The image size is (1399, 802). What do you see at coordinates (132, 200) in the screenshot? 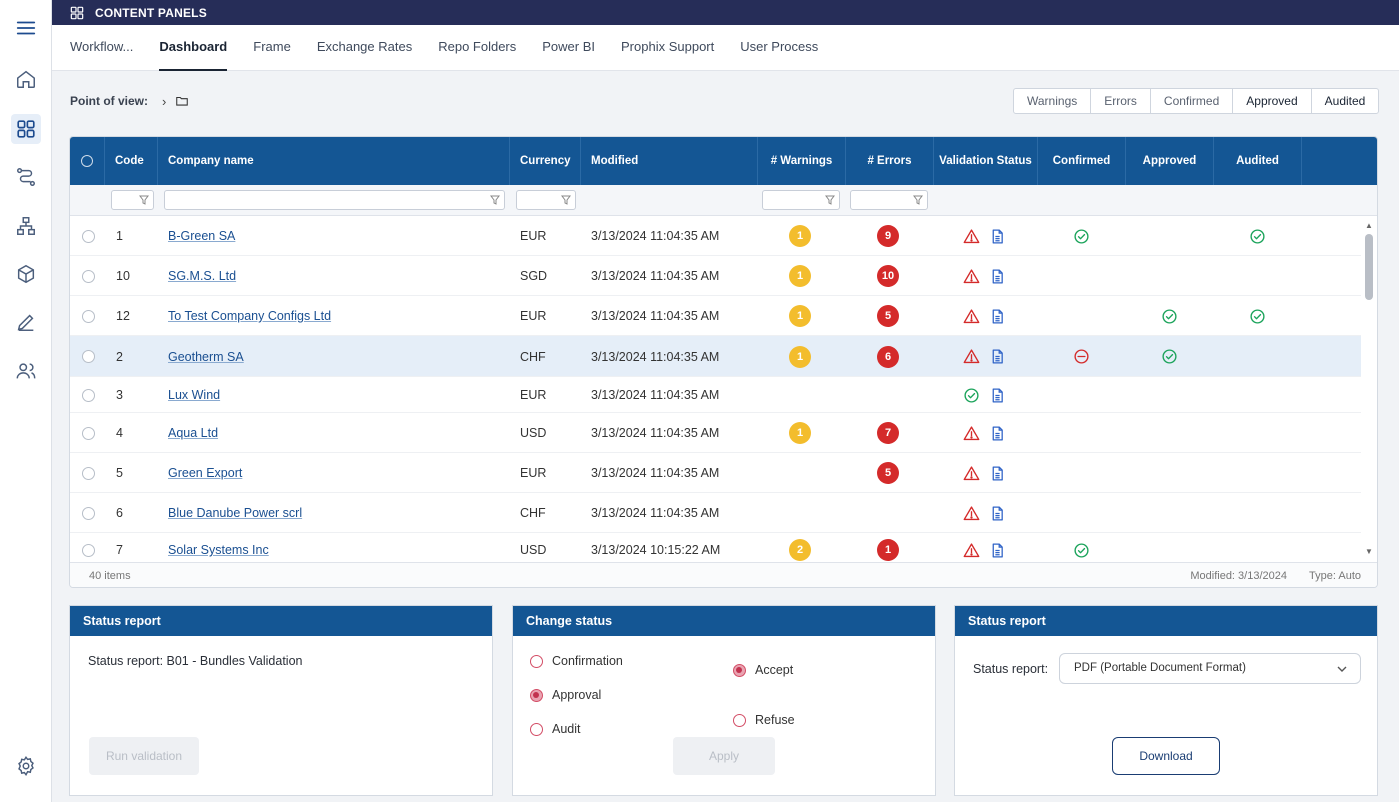
I see `code-filter-input` at bounding box center [132, 200].